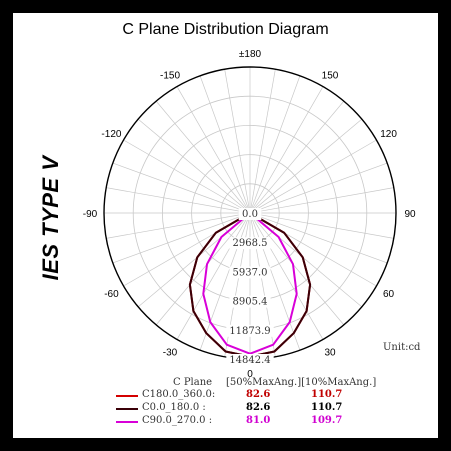  Describe the element at coordinates (250, 374) in the screenshot. I see `angle-label: 0` at that location.